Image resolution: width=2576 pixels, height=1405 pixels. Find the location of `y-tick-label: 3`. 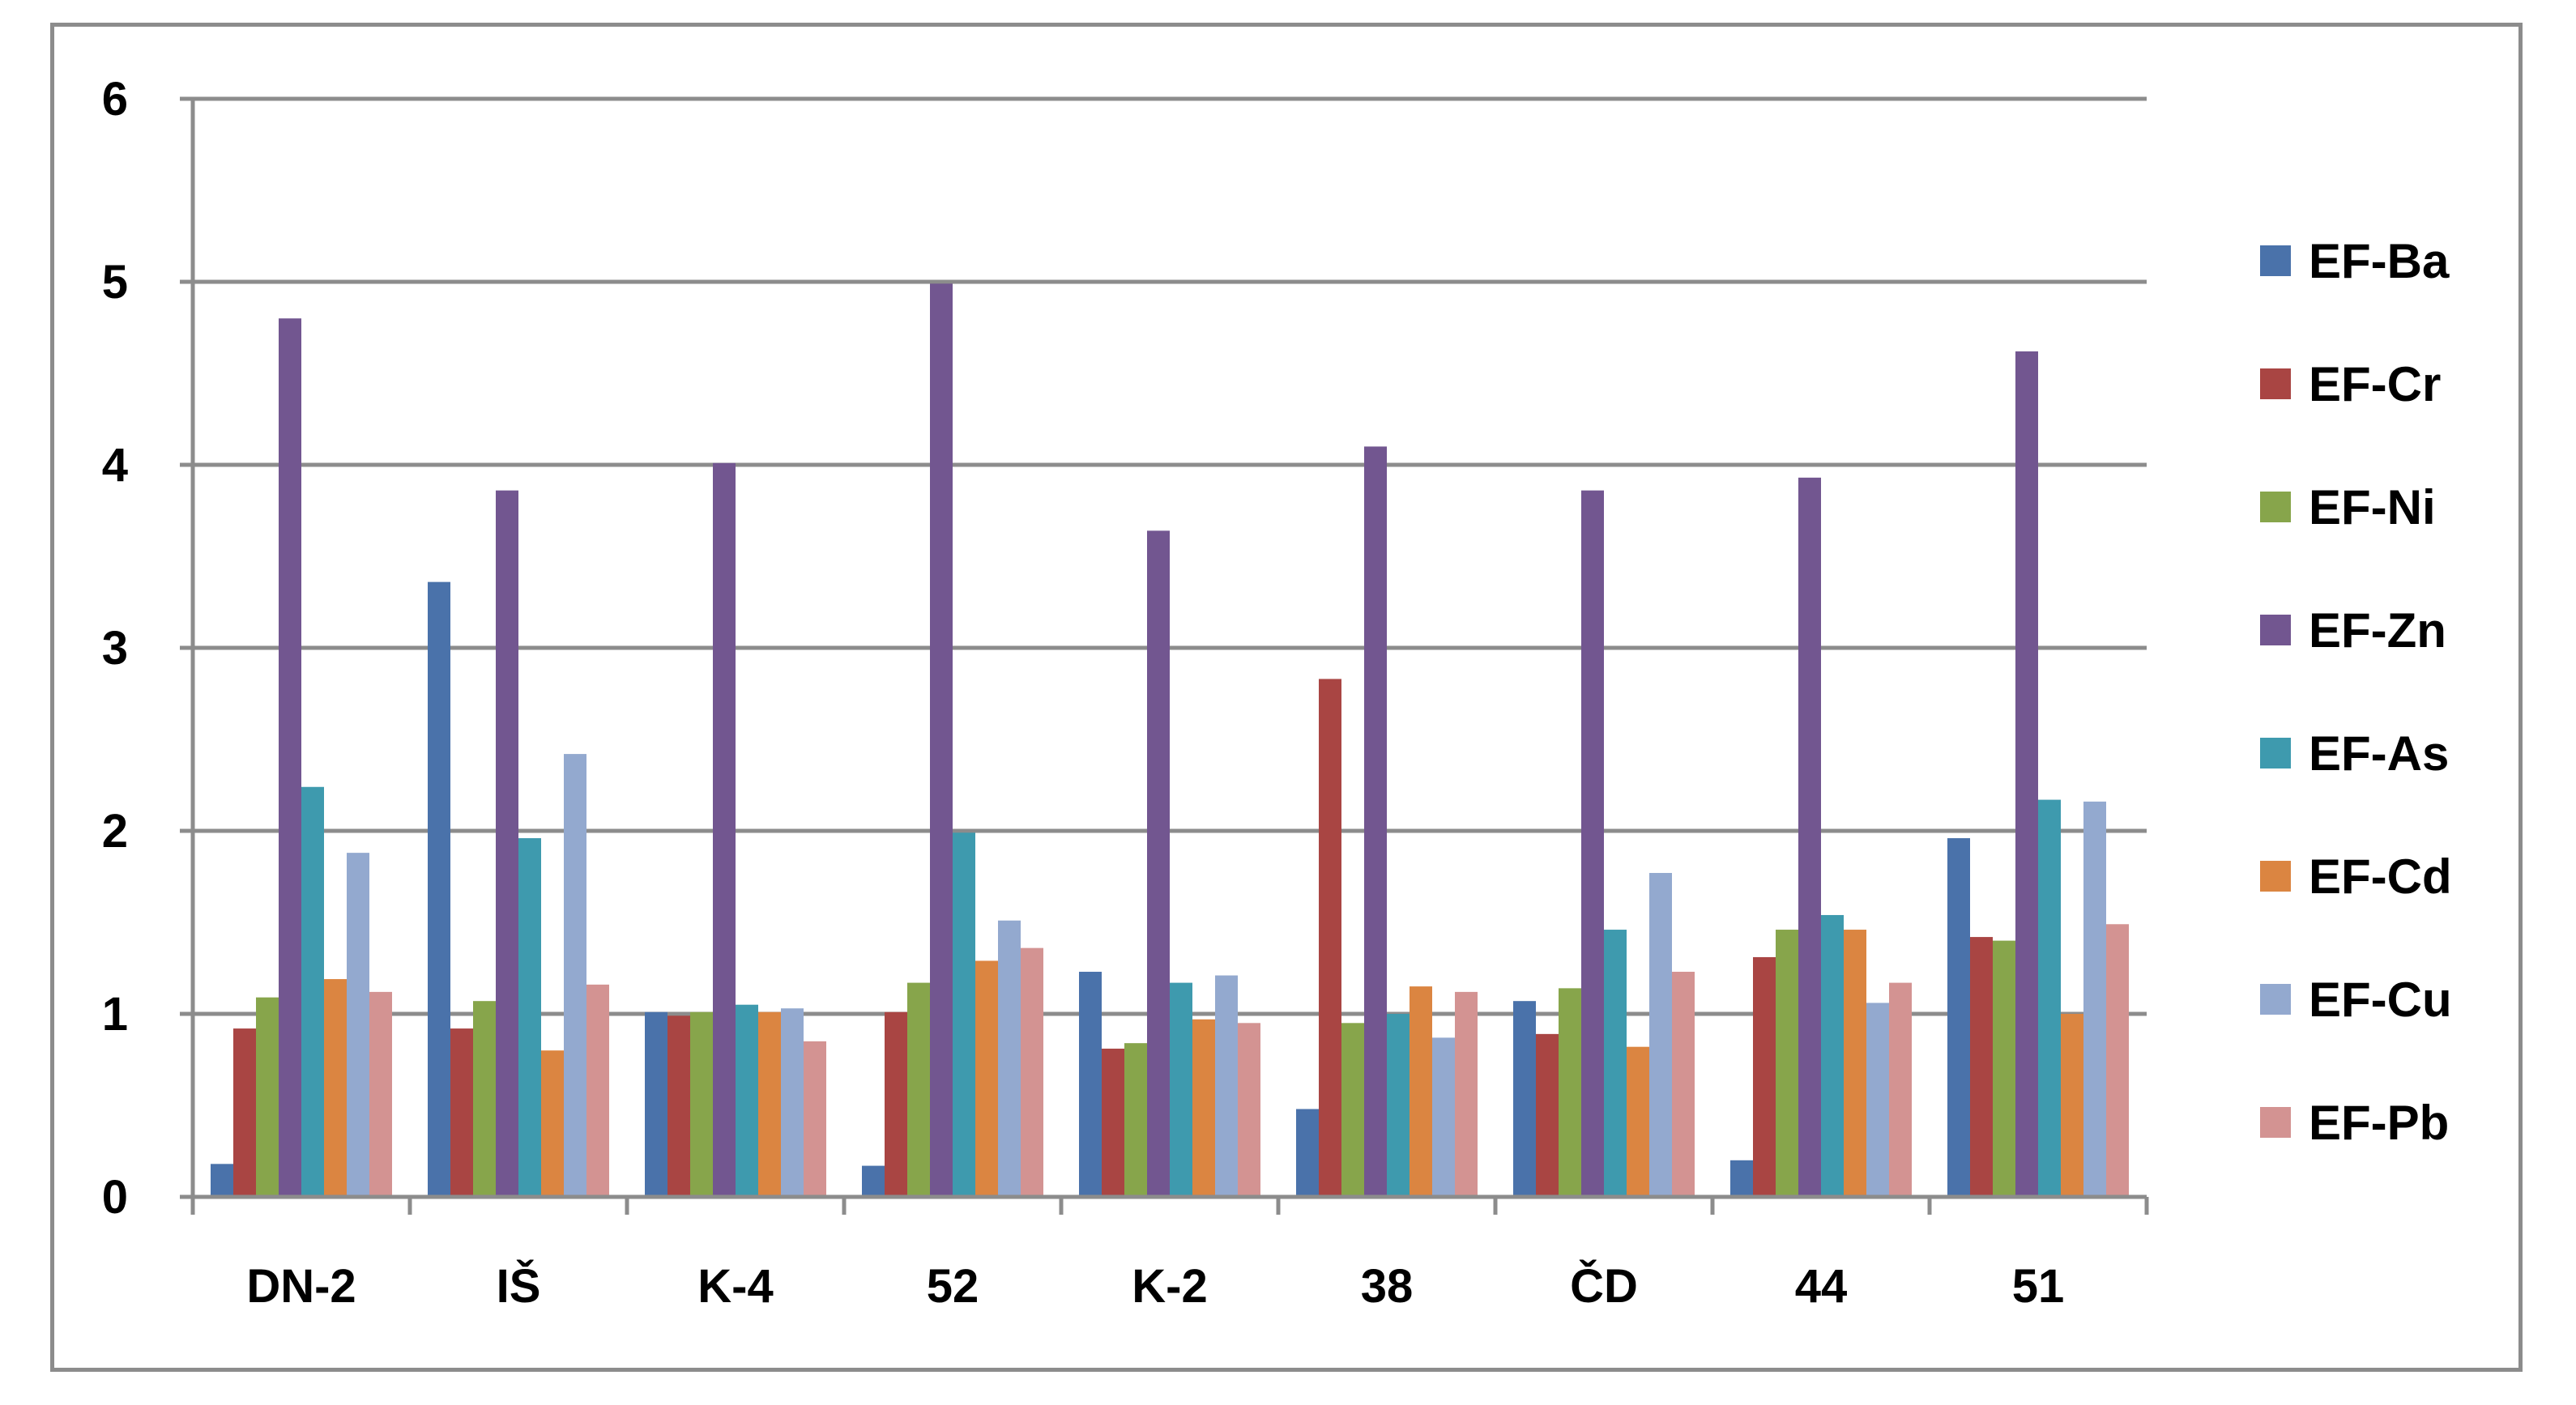

y-tick-label: 3 is located at coordinates (115, 648).